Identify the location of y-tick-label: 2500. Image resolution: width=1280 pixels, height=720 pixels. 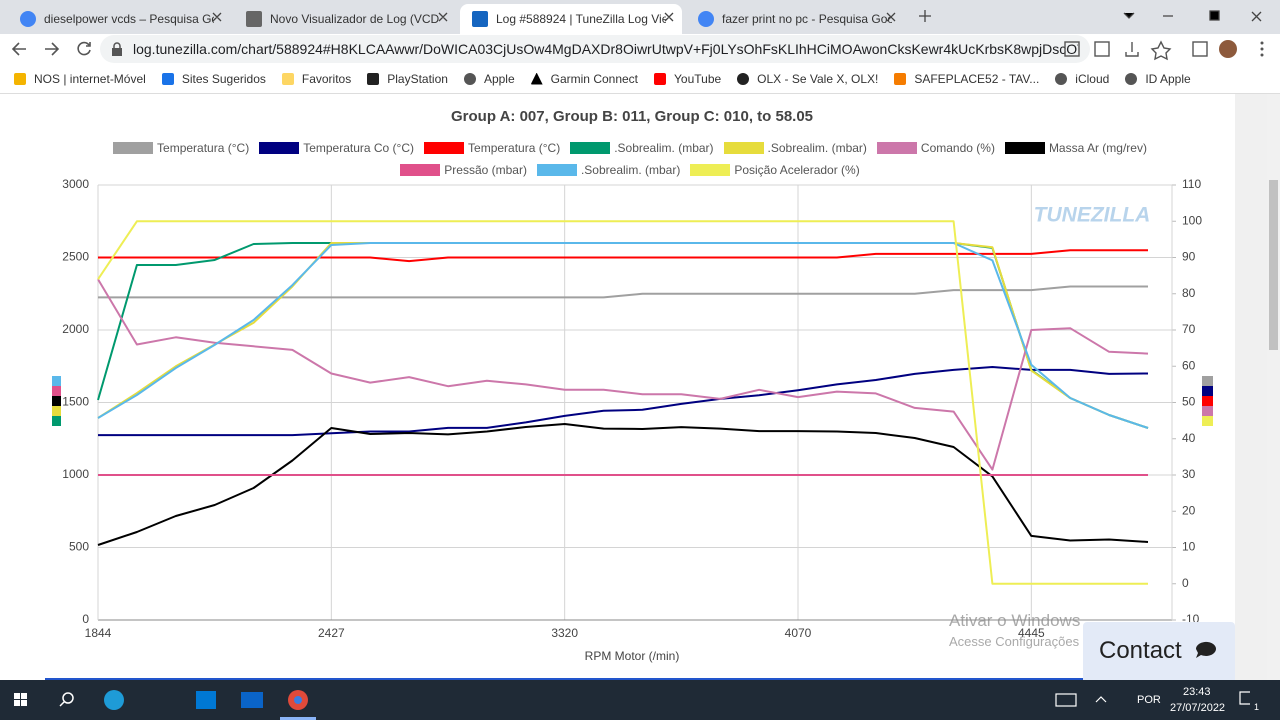
(75, 257).